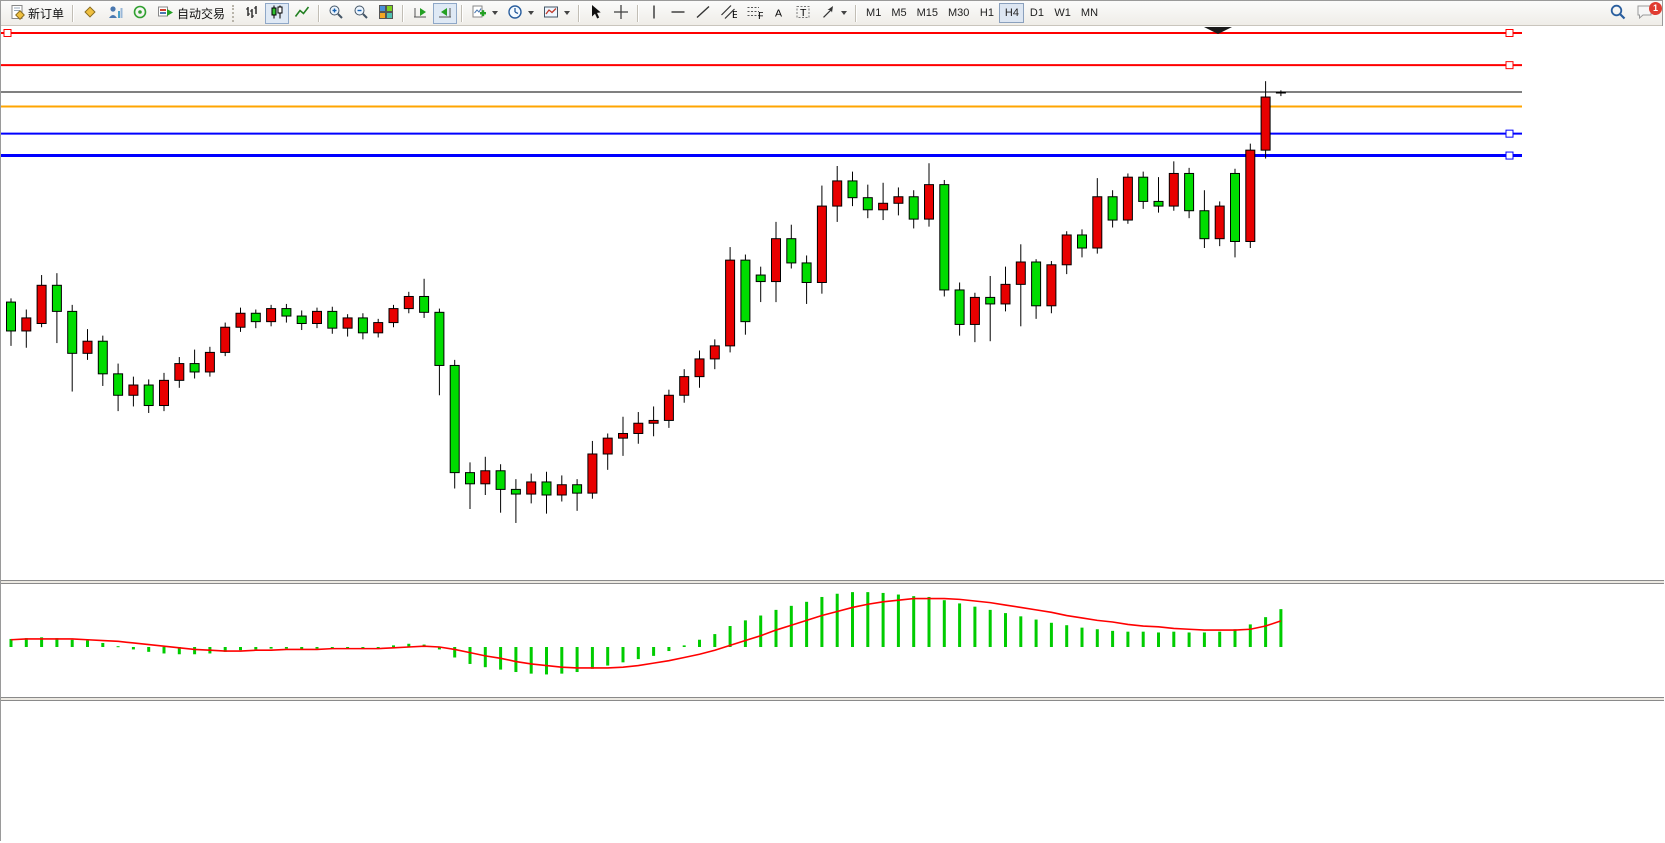 This screenshot has width=1665, height=843. Describe the element at coordinates (462, 13) in the screenshot. I see `separator` at that location.